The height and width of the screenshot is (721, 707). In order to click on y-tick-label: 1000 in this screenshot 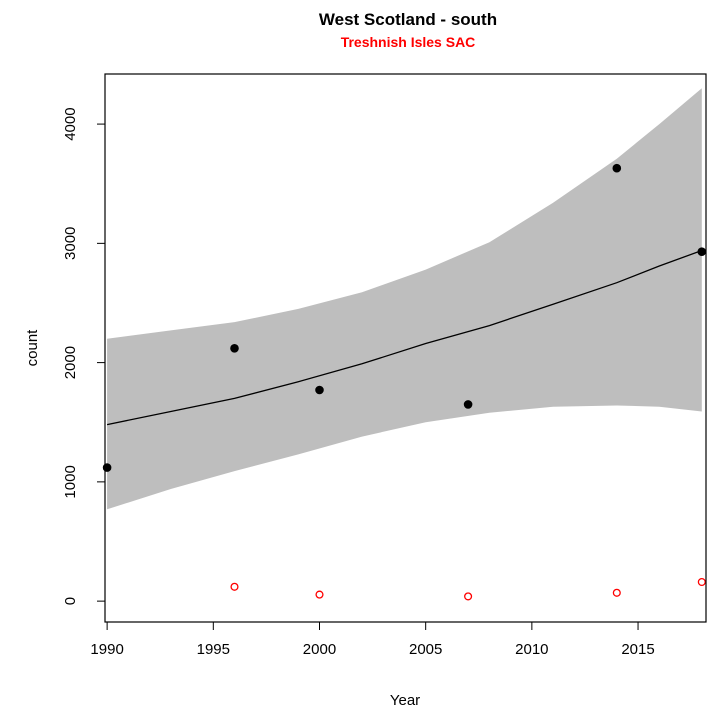, I will do `click(70, 481)`.